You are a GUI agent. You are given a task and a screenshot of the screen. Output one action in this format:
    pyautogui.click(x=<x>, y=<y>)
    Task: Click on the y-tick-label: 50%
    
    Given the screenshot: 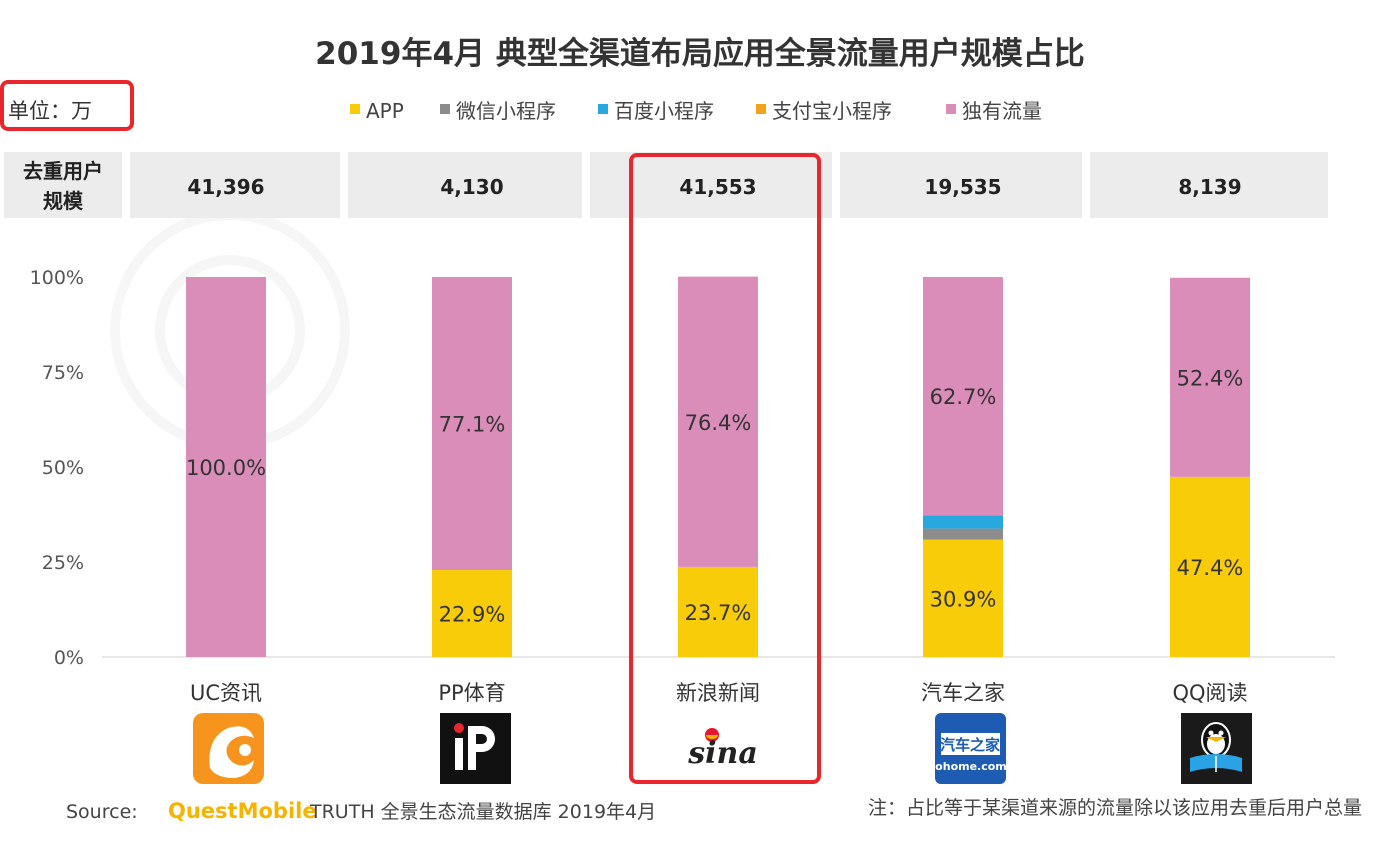 What is the action you would take?
    pyautogui.click(x=63, y=468)
    